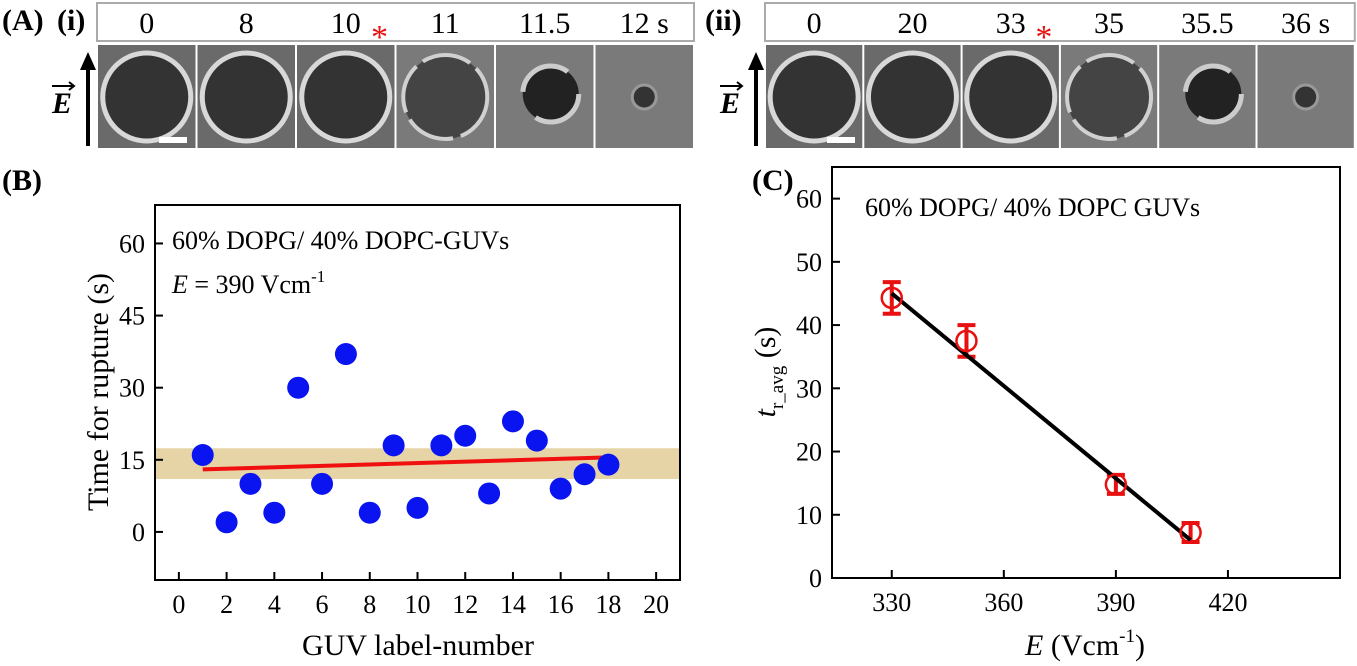 This screenshot has width=1357, height=666. Describe the element at coordinates (765, 346) in the screenshot. I see `text: (s)` at that location.